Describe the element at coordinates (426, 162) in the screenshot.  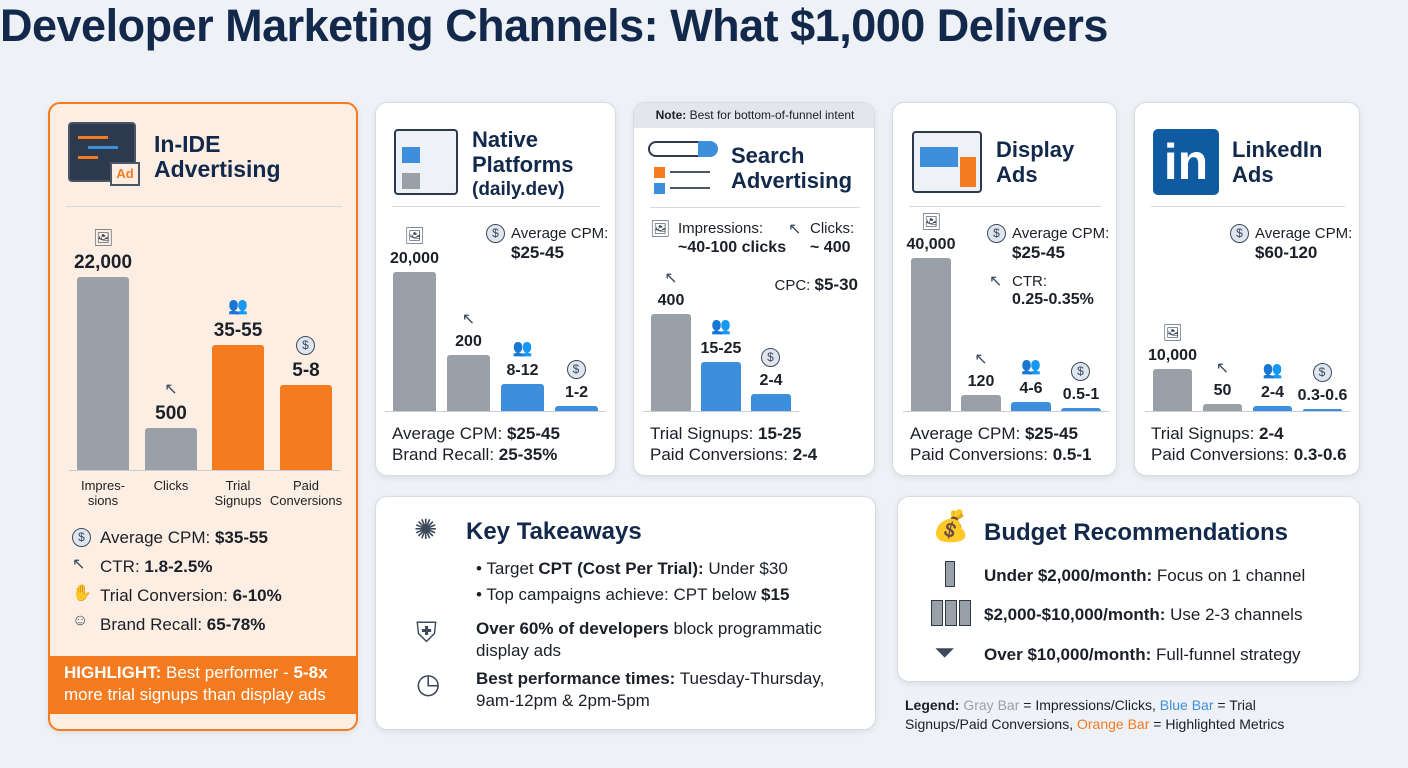
I see `browser-layout-icon` at that location.